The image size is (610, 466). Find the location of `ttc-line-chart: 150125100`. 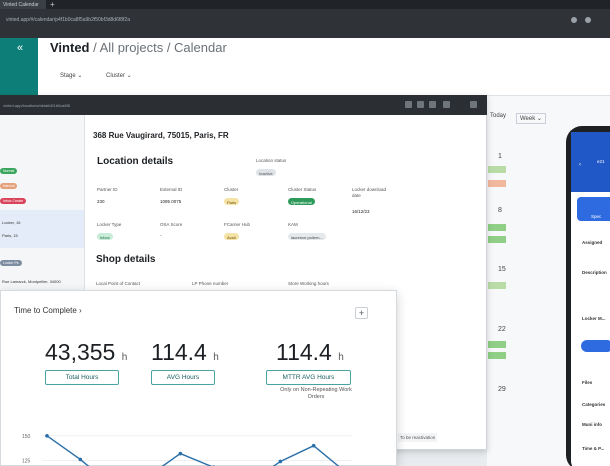

ttc-line-chart: 150125100 is located at coordinates (187, 450).